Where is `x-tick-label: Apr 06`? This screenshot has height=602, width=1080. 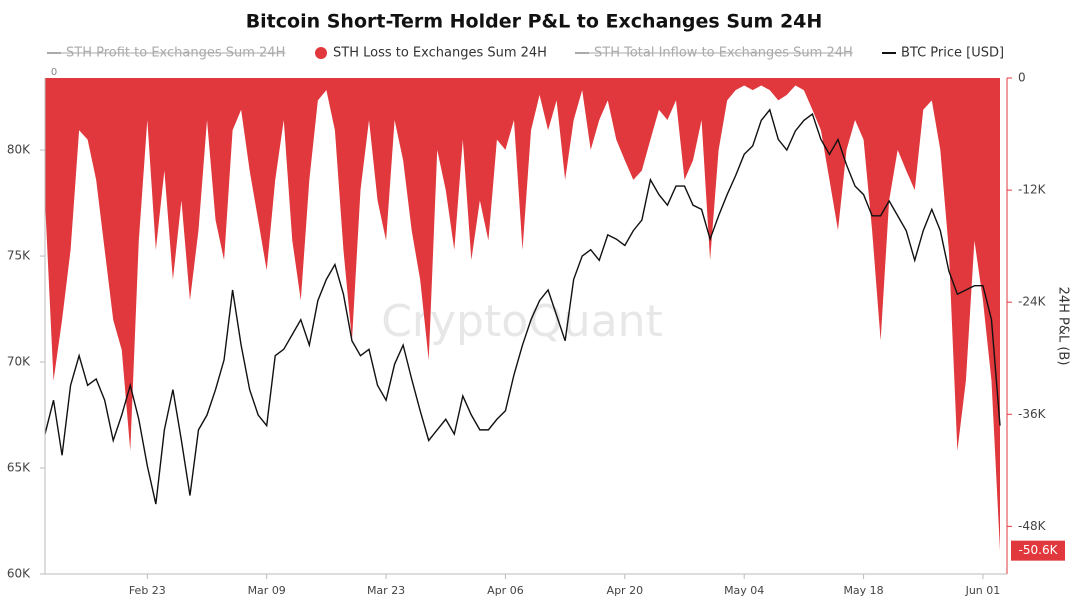
x-tick-label: Apr 06 is located at coordinates (505, 590).